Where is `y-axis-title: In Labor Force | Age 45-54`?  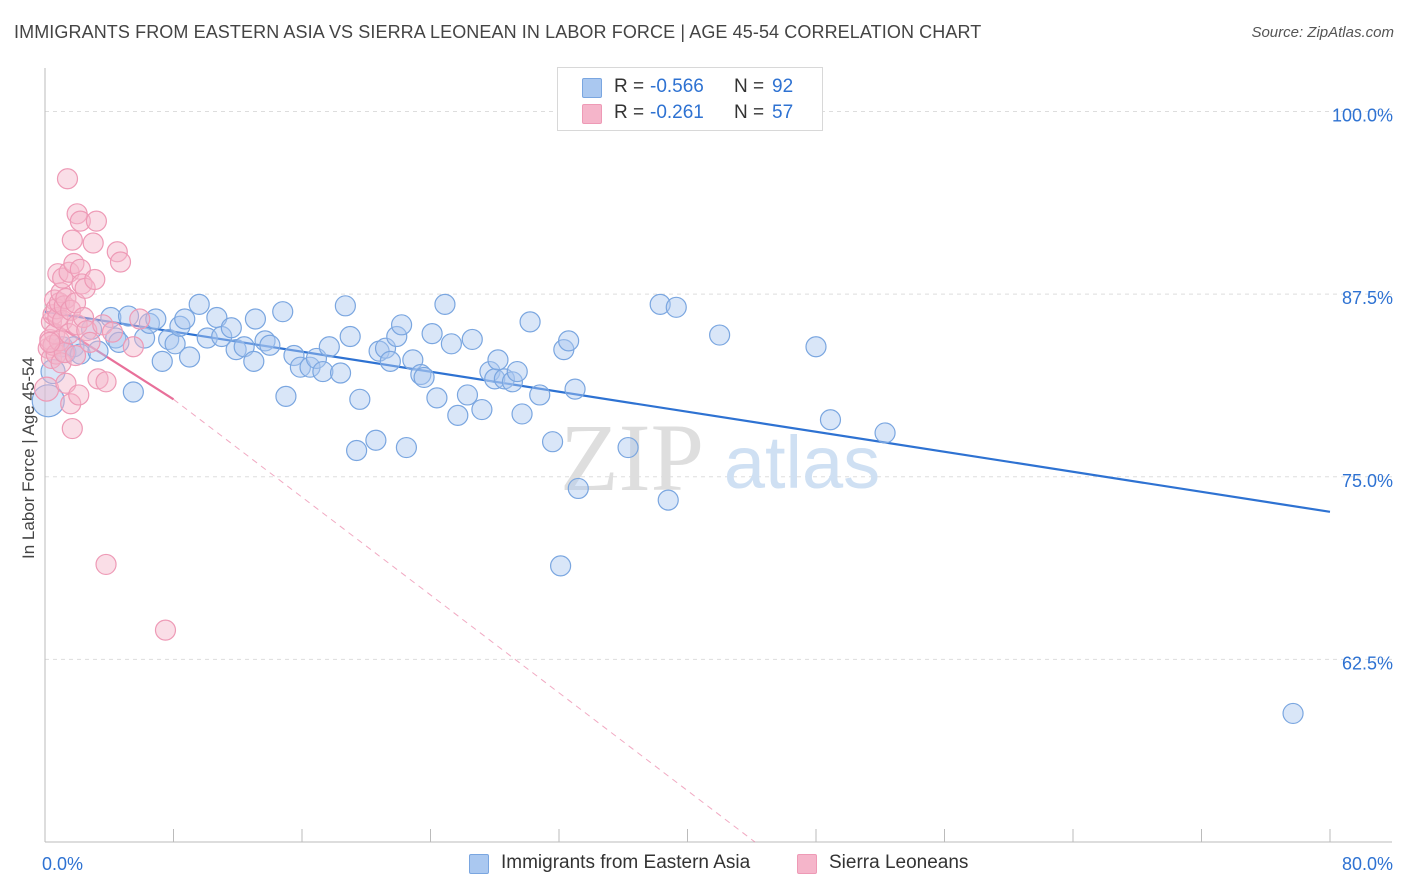
y-axis-title: In Labor Force | Age 45-54 is located at coordinates (28, 458).